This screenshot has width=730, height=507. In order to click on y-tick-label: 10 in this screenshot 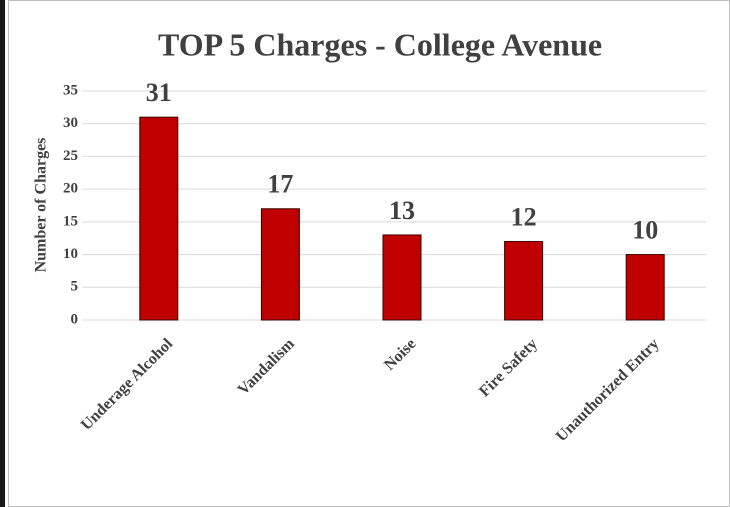, I will do `click(70, 254)`.